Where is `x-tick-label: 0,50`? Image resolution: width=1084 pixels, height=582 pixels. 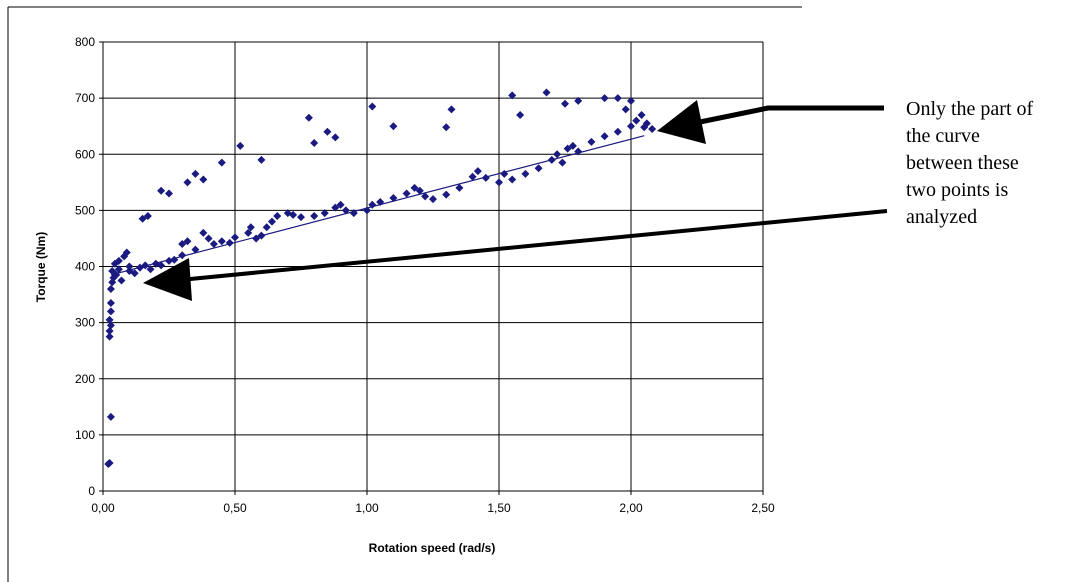 x-tick-label: 0,50 is located at coordinates (235, 508).